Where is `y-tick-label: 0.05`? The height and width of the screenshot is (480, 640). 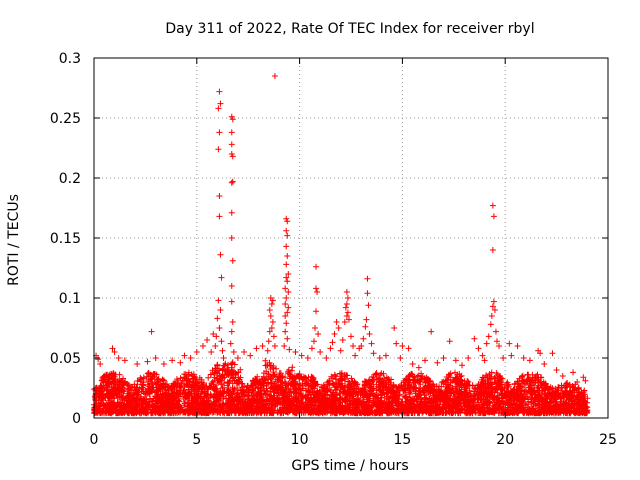
y-tick-label: 0.05 is located at coordinates (65, 359).